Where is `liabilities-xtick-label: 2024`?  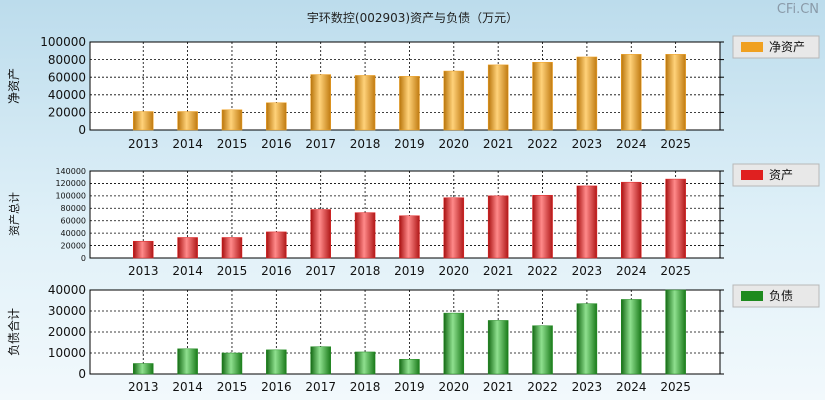 liabilities-xtick-label: 2024 is located at coordinates (631, 387).